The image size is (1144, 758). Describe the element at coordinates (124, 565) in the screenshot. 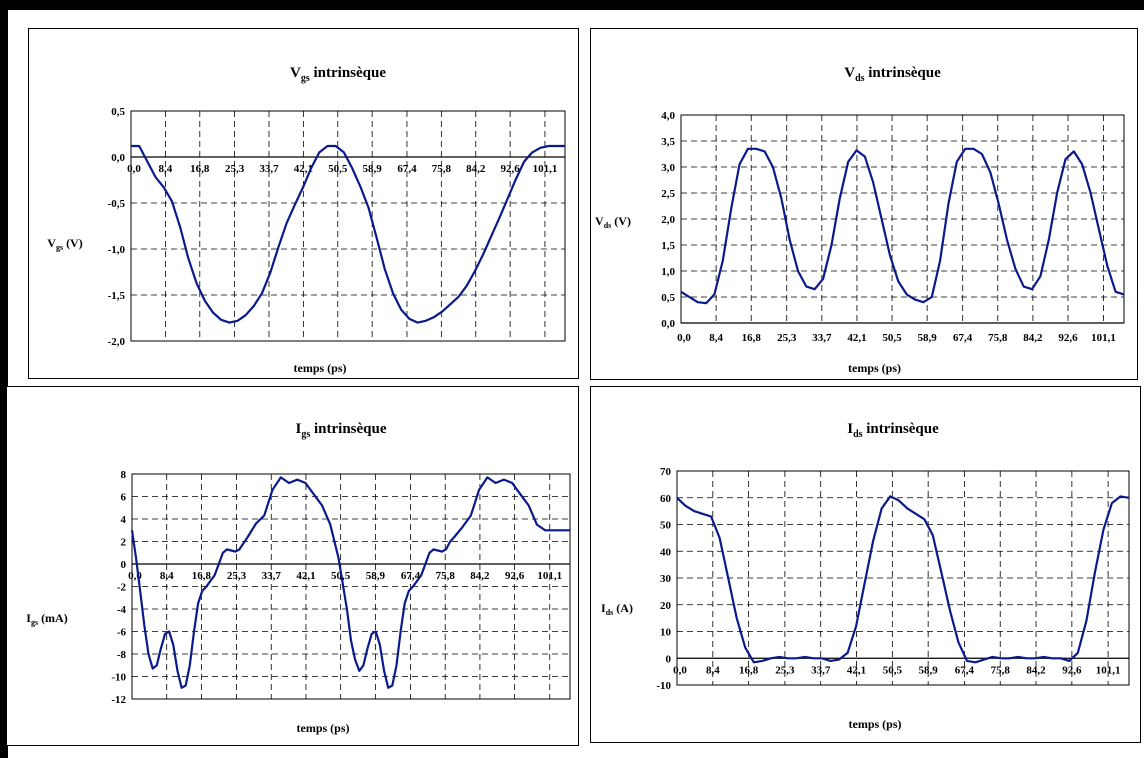

I see `igs-ytick-label: 0` at that location.